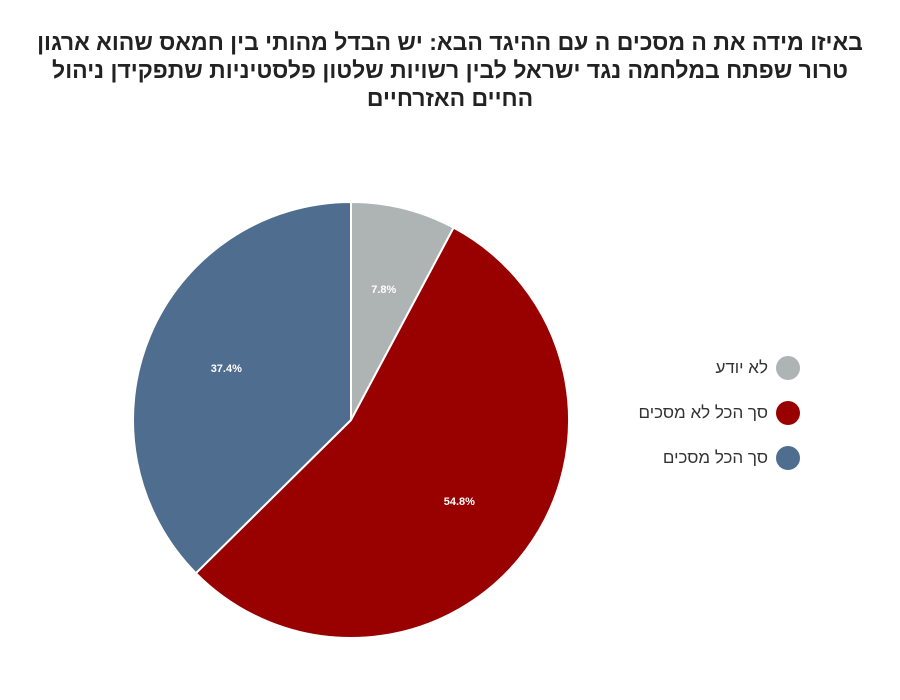  What do you see at coordinates (741, 367) in the screenshot?
I see `legend-label: לא יודע` at bounding box center [741, 367].